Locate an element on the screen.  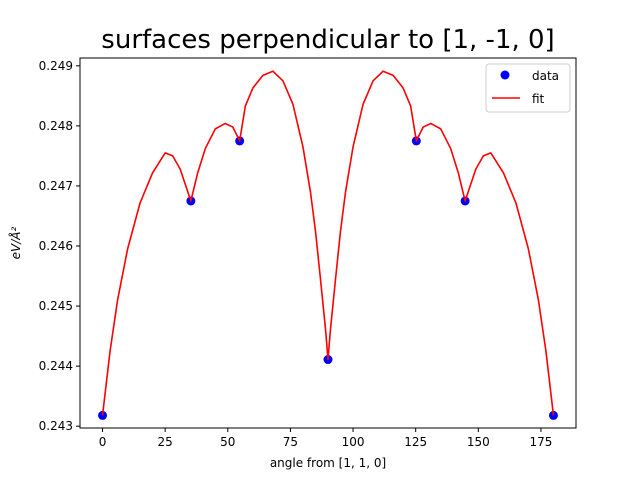
y-axis-label: eV/Å² is located at coordinates (15, 242).